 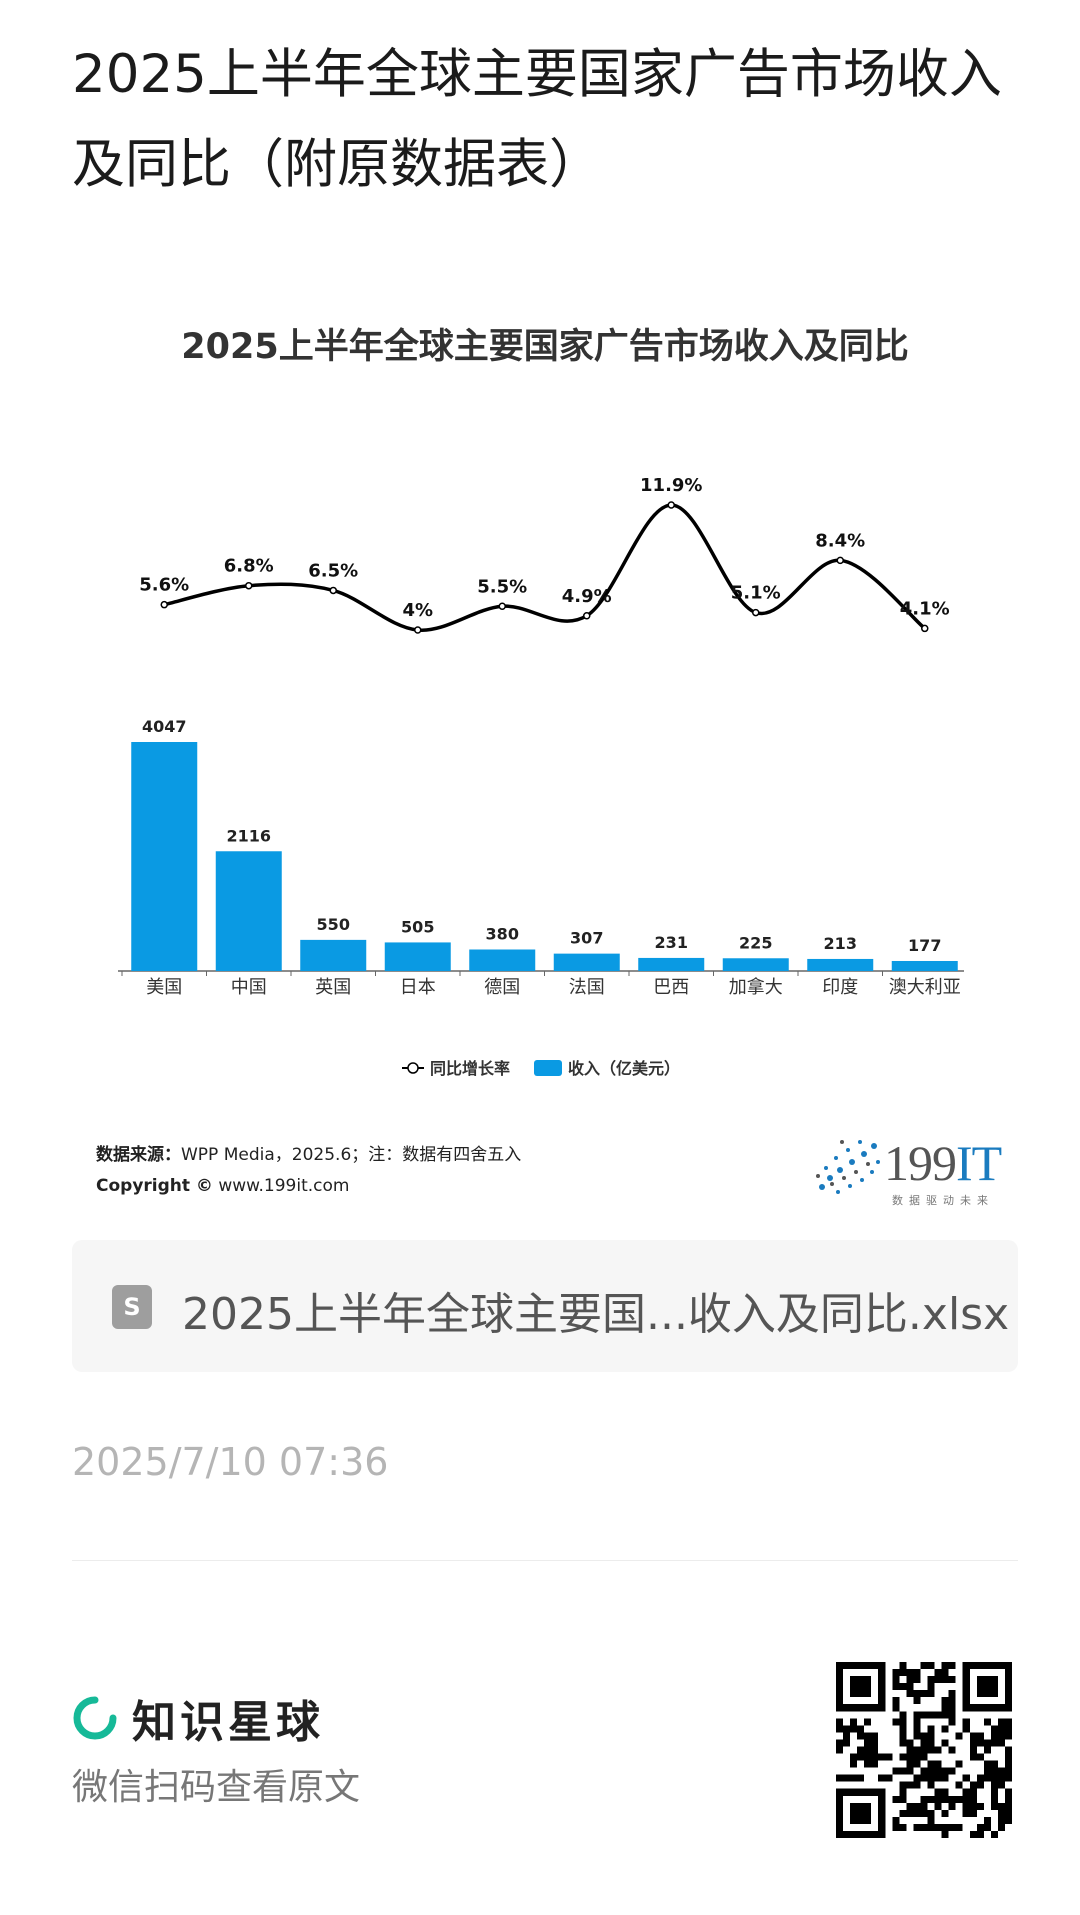 What do you see at coordinates (586, 938) in the screenshot?
I see `bar-value-label: 307` at bounding box center [586, 938].